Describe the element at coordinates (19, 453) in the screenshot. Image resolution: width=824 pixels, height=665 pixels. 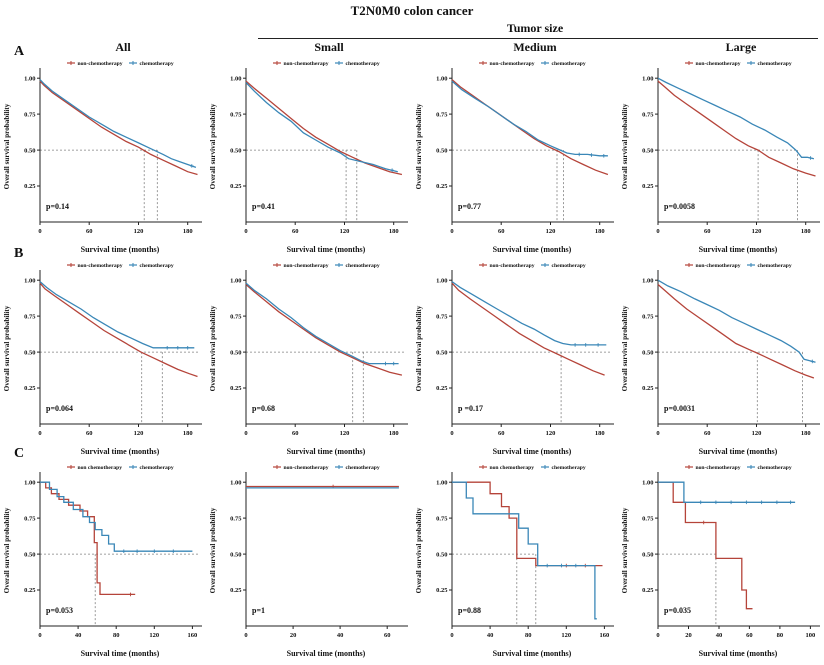
I see `row-label-c: C` at that location.